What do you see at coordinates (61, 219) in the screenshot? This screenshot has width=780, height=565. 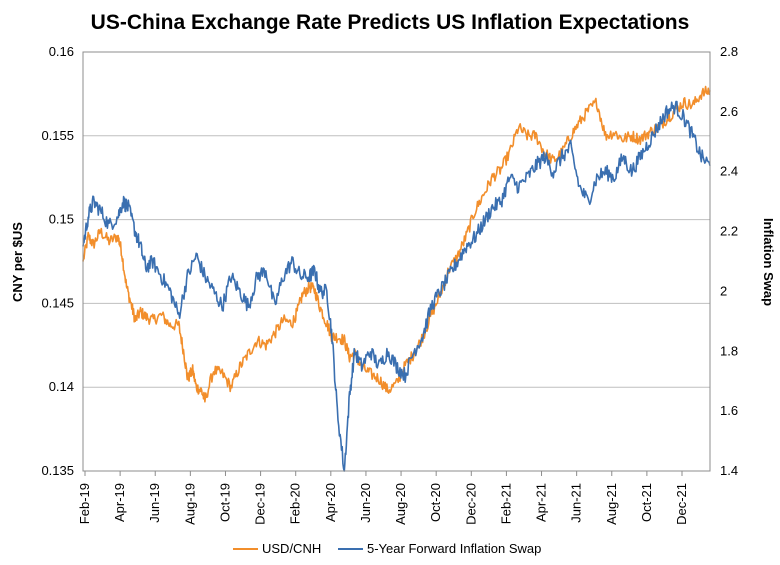 I see `left-tick-label: 0.15` at bounding box center [61, 219].